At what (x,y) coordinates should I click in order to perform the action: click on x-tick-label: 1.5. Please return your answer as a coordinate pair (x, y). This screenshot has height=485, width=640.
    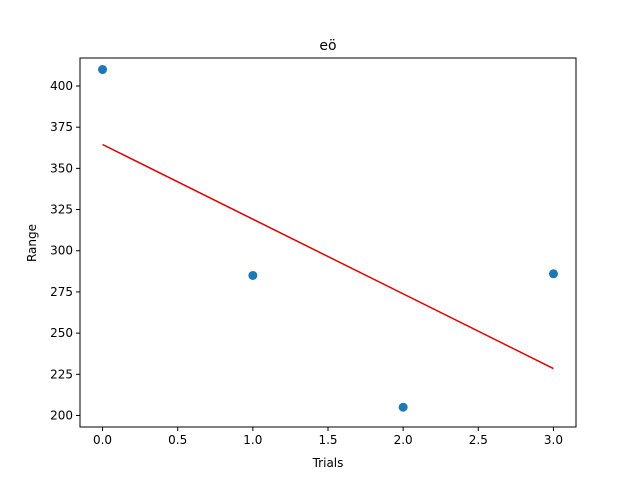
    Looking at the image, I should click on (327, 440).